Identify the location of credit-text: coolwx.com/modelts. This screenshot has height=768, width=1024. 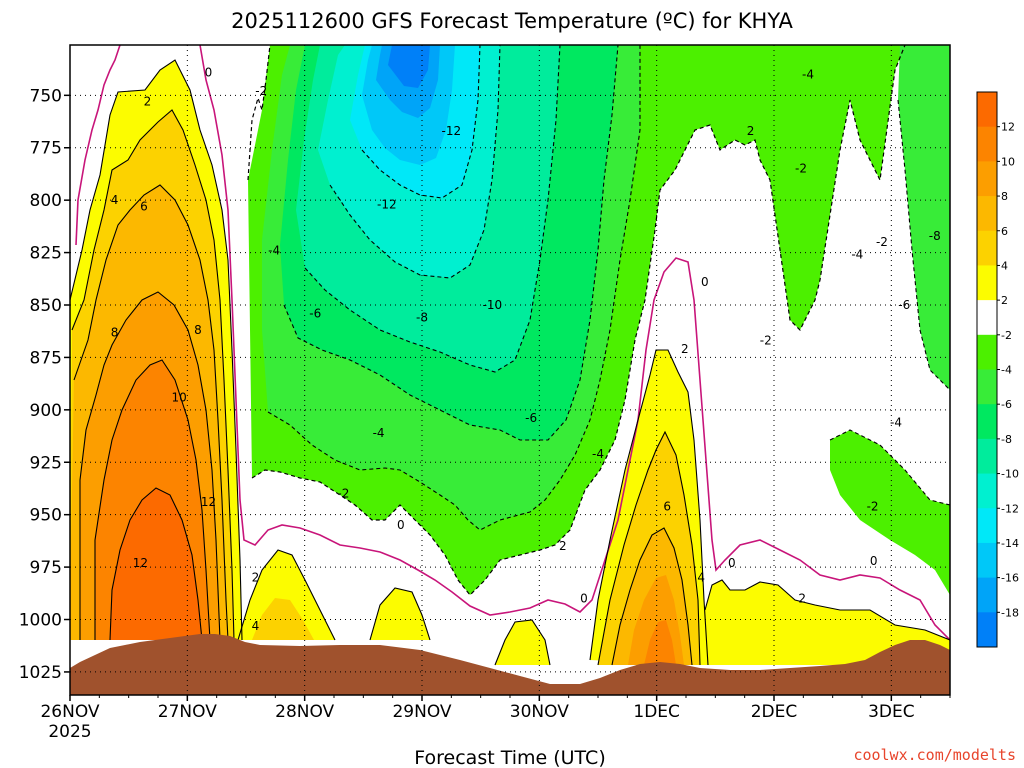
(934, 755).